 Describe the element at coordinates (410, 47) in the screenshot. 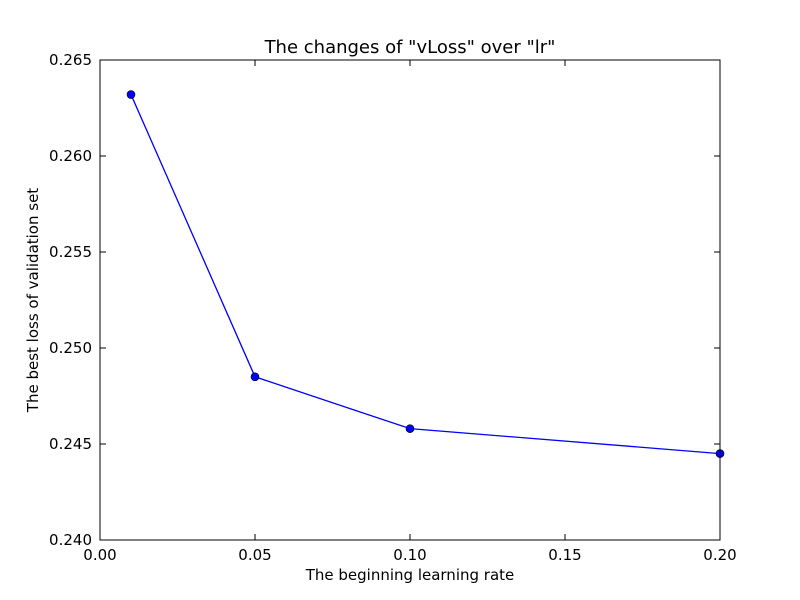

I see `chart-title: The changes of "vLoss" over "lr"` at that location.